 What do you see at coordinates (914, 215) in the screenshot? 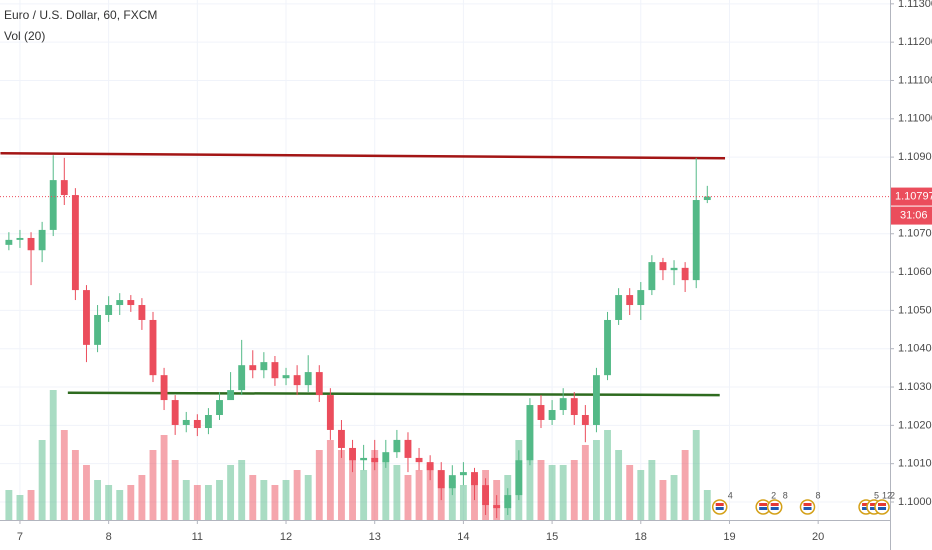
I see `countdown-label: 31:06` at bounding box center [914, 215].